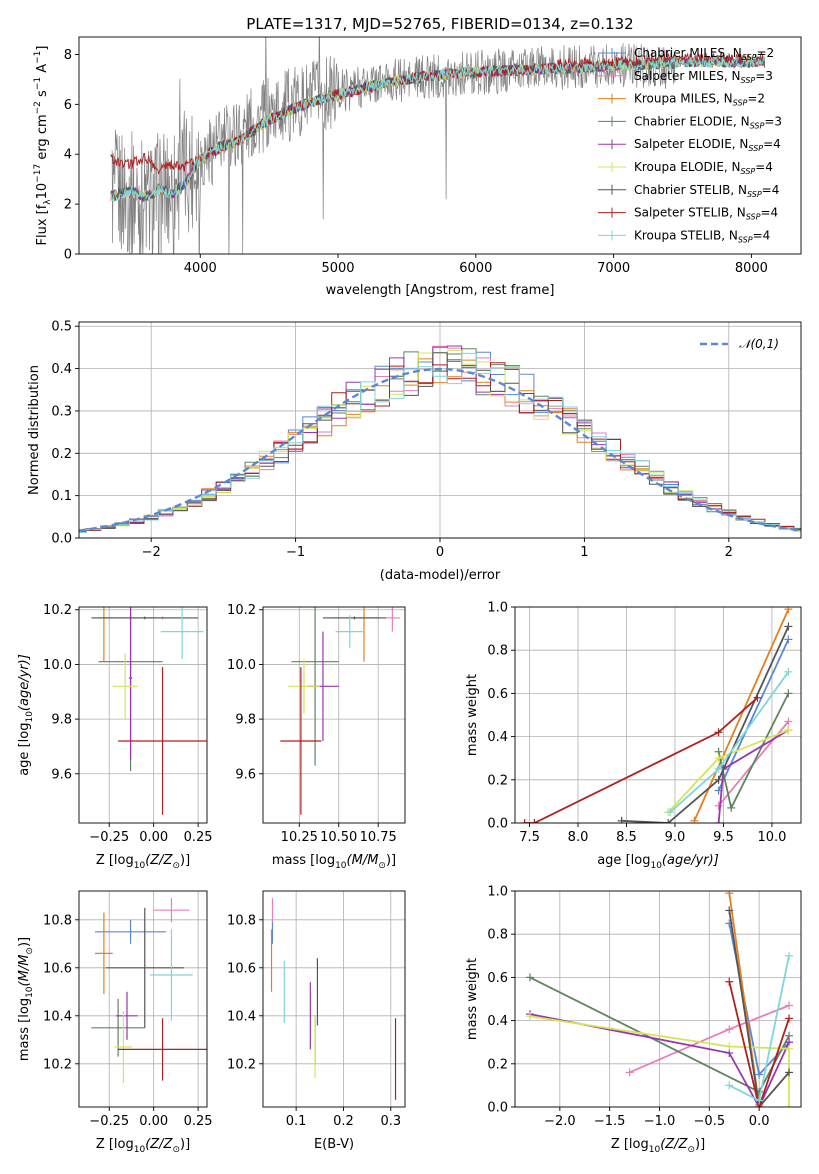 This screenshot has height=1174, width=819. What do you see at coordinates (115, 860) in the screenshot?
I see `x-label-main: Z [log` at bounding box center [115, 860].